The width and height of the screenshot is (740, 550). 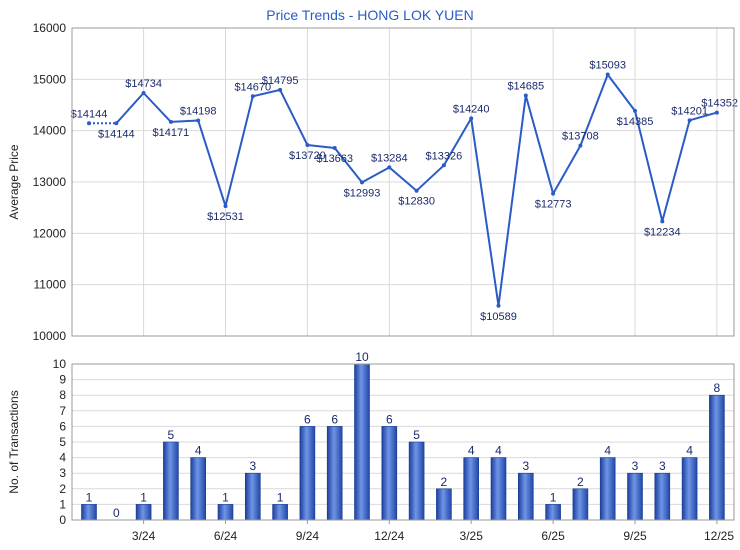 I want to click on transactions-y-tick-label: 0, so click(x=62, y=520).